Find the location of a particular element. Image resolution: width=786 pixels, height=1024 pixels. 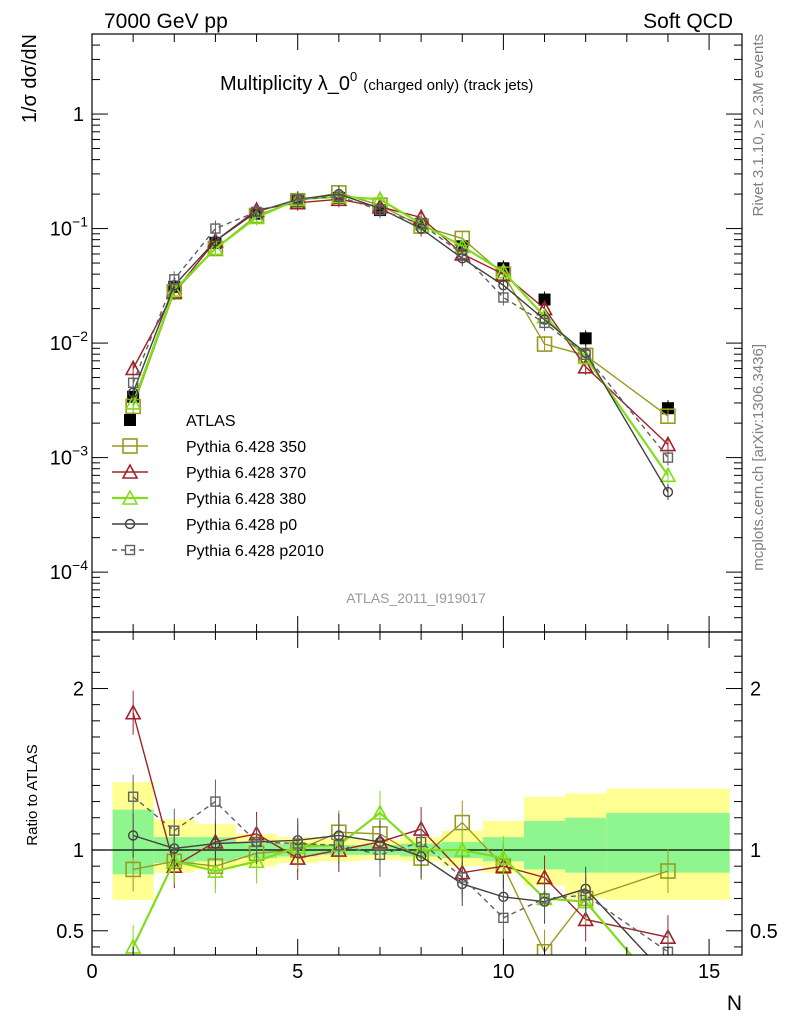

legend-item: Pythia 6.428 p2010 is located at coordinates (218, 551).